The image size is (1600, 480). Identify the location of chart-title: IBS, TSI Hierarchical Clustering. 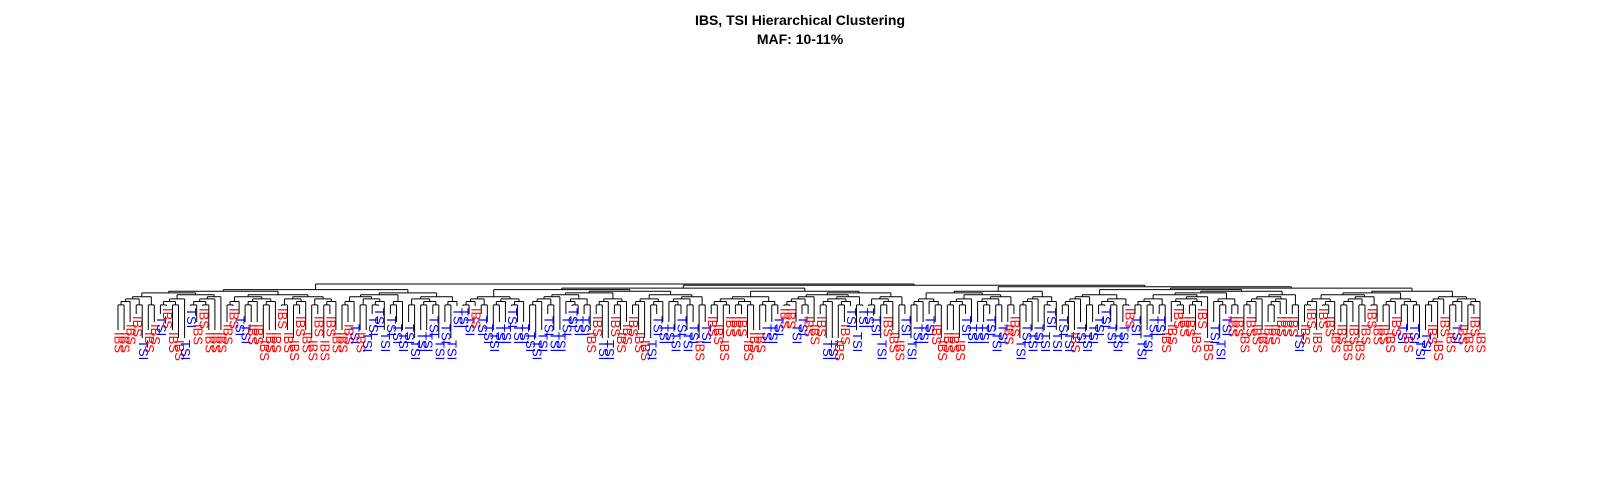
(800, 20).